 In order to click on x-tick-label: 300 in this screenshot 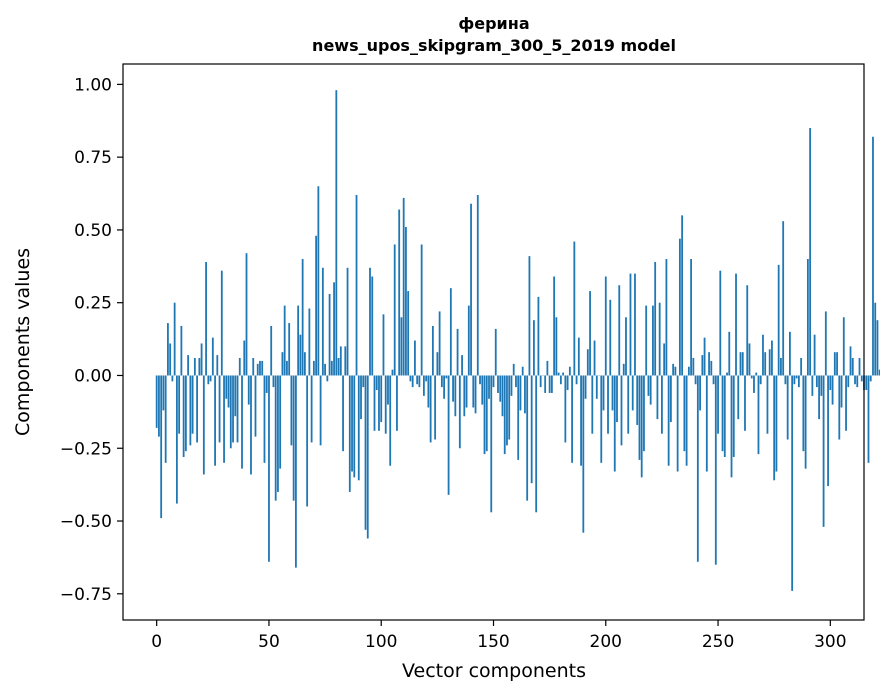, I will do `click(830, 642)`.